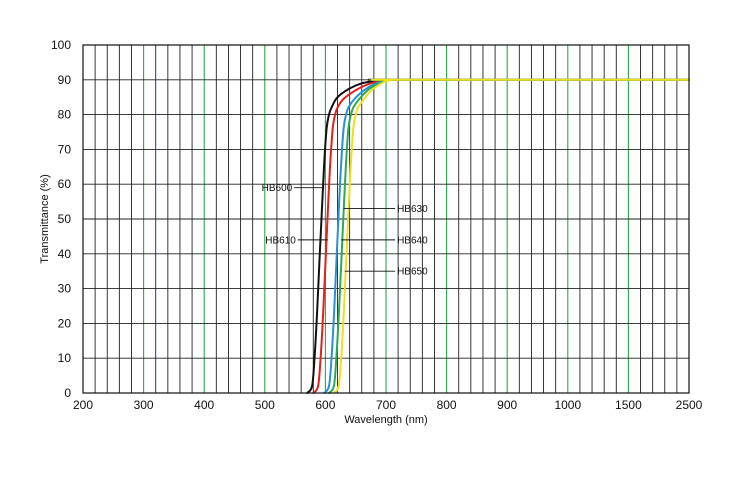 The width and height of the screenshot is (750, 478). What do you see at coordinates (412, 272) in the screenshot?
I see `annotation-label: HB650` at bounding box center [412, 272].